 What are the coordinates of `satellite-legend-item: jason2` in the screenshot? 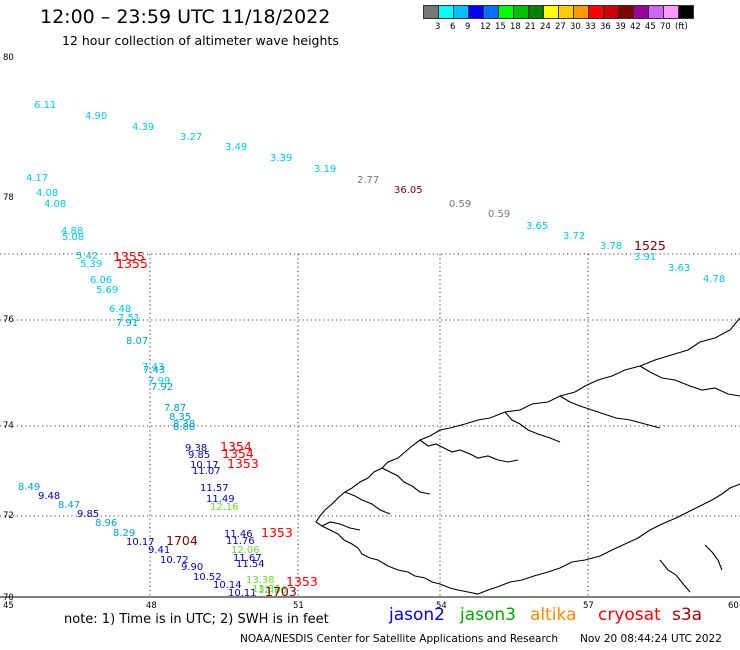 It's located at (417, 615).